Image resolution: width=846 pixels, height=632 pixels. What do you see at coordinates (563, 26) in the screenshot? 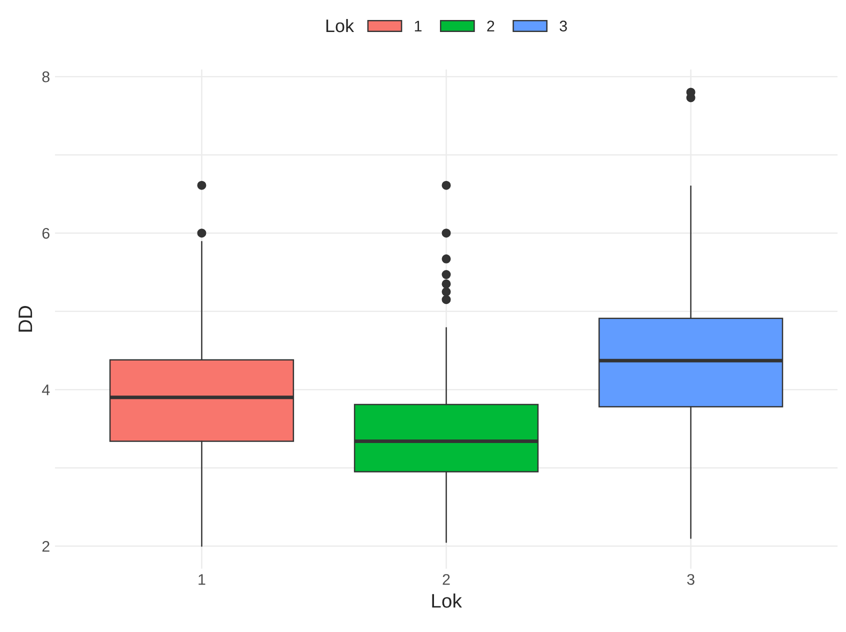
I see `legend-label: 3` at bounding box center [563, 26].